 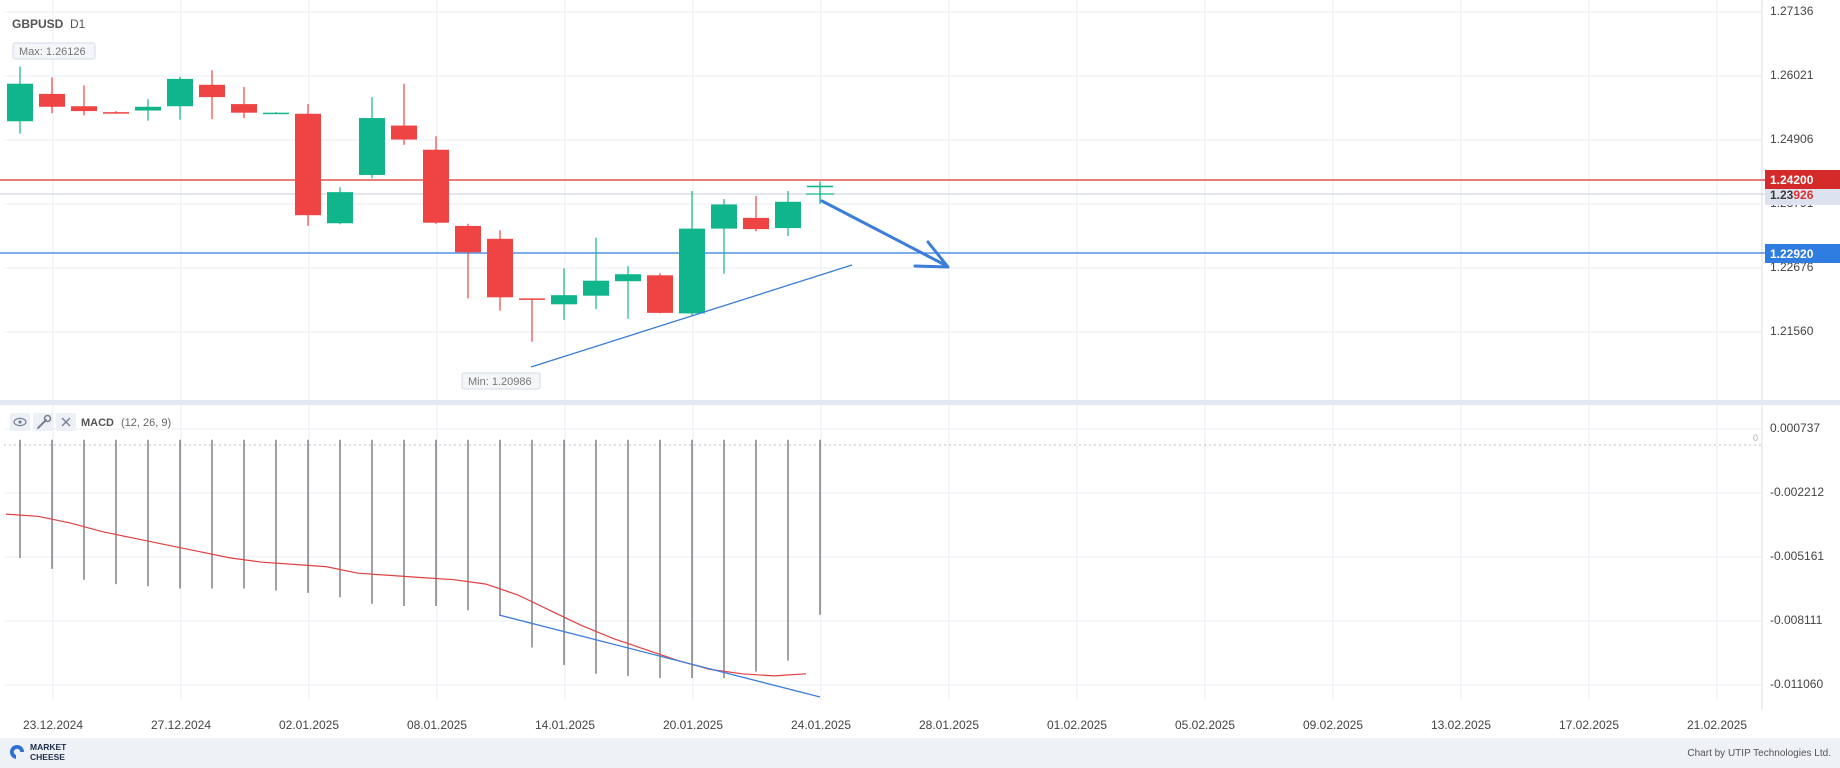 I want to click on macd-series, so click(x=413, y=568).